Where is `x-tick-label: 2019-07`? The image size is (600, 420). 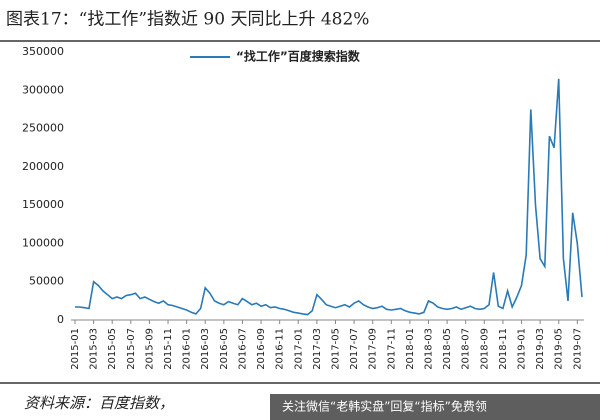 x-tick-label: 2019-07 is located at coordinates (577, 349).